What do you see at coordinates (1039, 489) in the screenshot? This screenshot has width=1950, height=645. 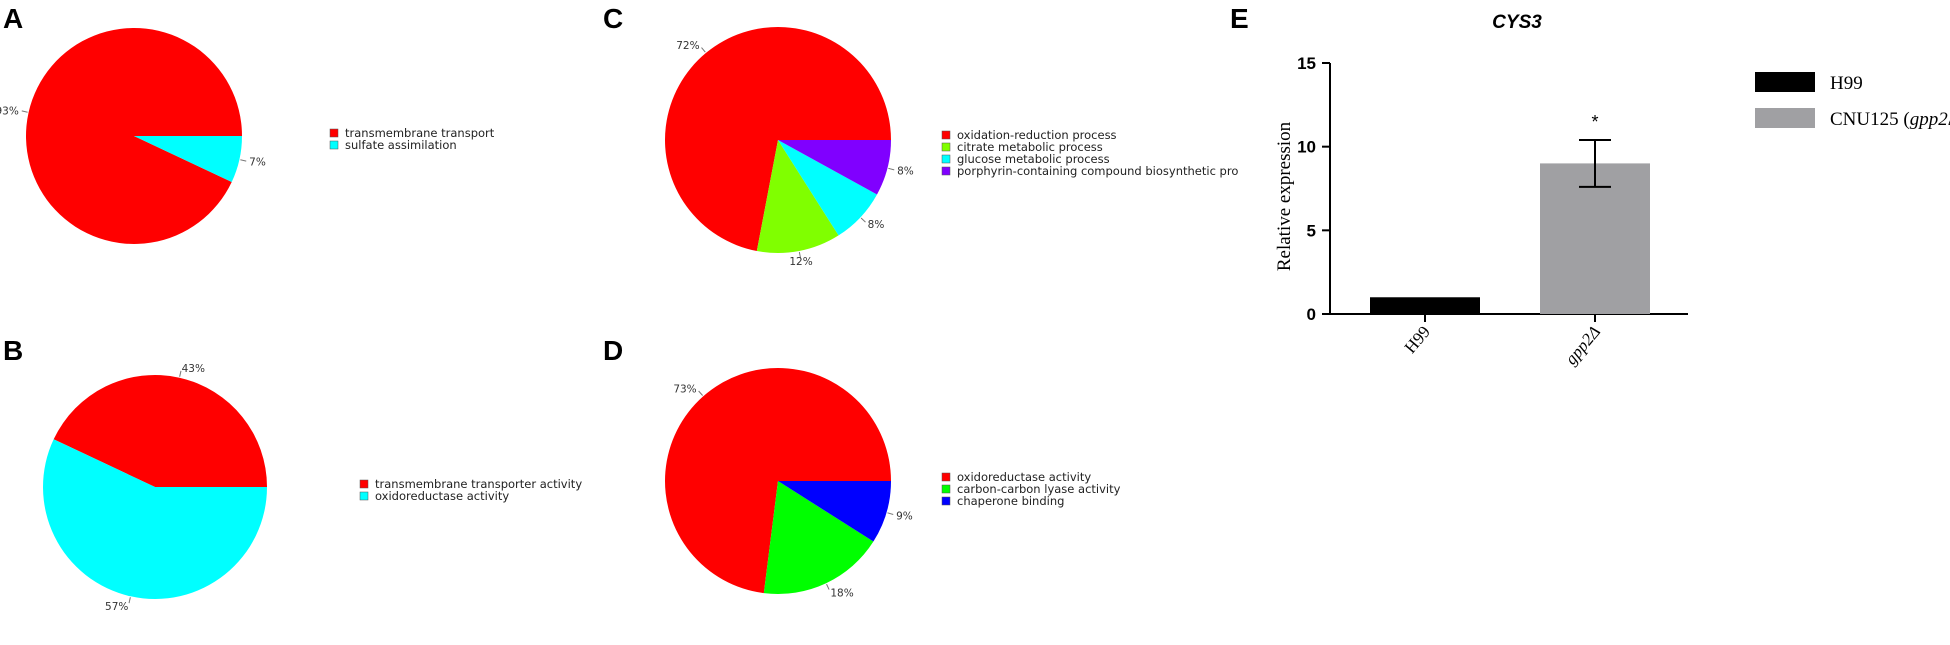 I see `pie-d-legend-label-1: carbon-carbon lyase activity` at bounding box center [1039, 489].